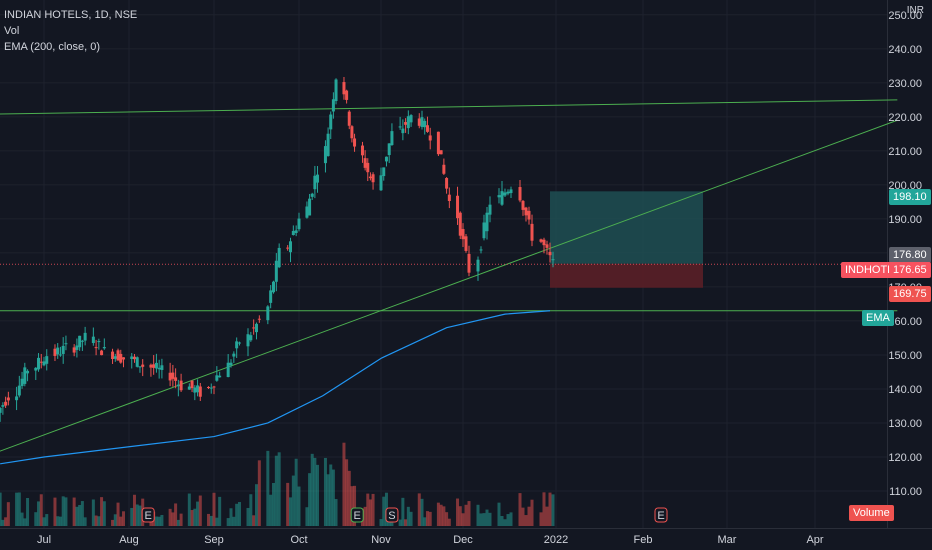  Describe the element at coordinates (12, 31) in the screenshot. I see `volume-legend: Vol` at that location.